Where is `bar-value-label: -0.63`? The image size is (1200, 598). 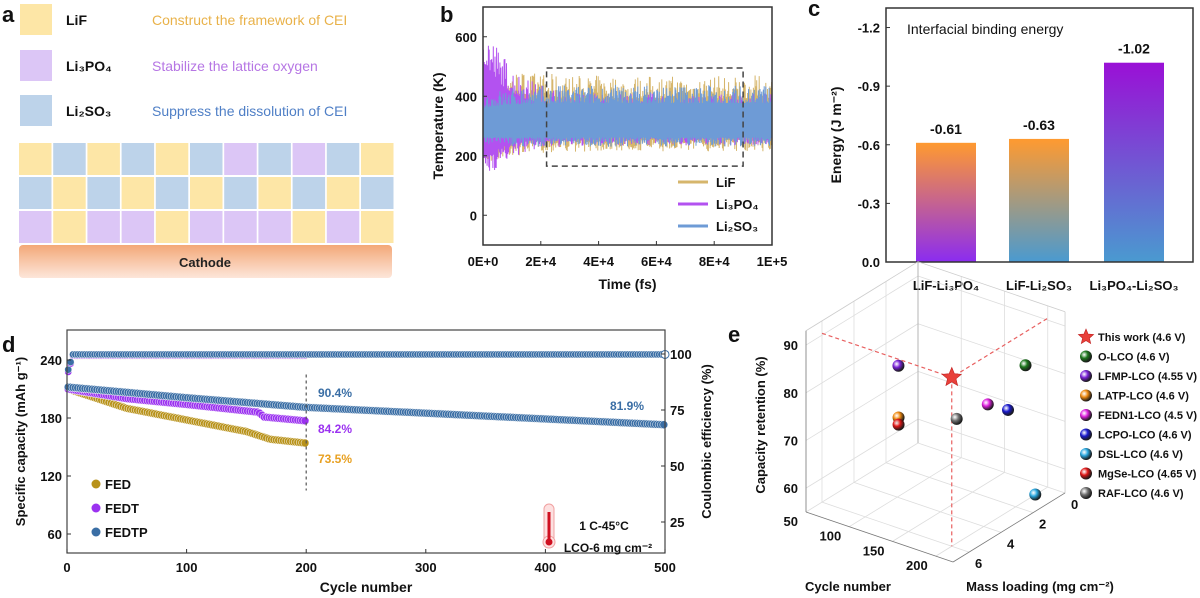 bar-value-label: -0.63 is located at coordinates (1039, 125).